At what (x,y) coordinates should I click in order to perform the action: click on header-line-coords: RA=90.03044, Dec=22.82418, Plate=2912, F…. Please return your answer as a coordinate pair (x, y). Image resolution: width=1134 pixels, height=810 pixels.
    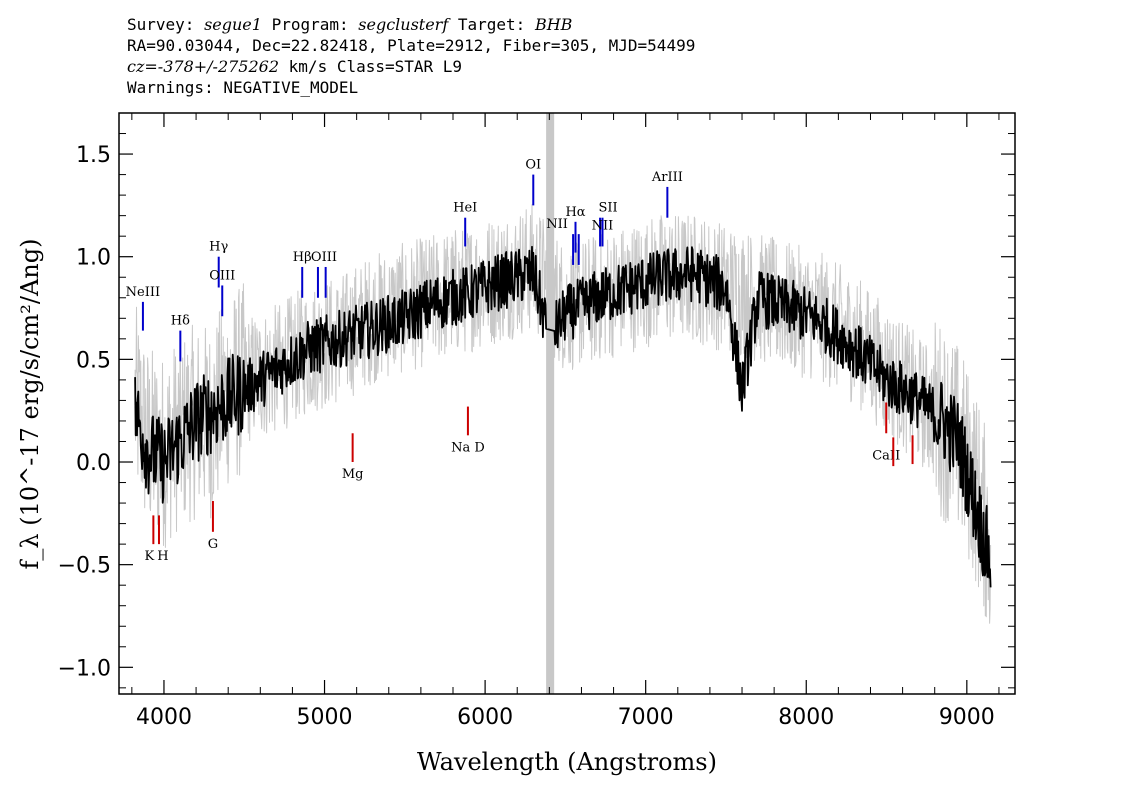
    Looking at the image, I should click on (411, 45).